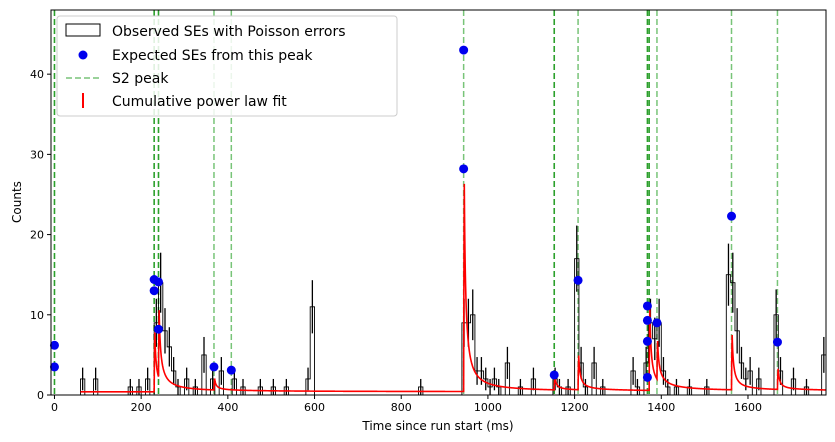  I want to click on x-axis-ticks: 0 200 400 600 800 1000 1200 1400 1600, so click(406, 404).